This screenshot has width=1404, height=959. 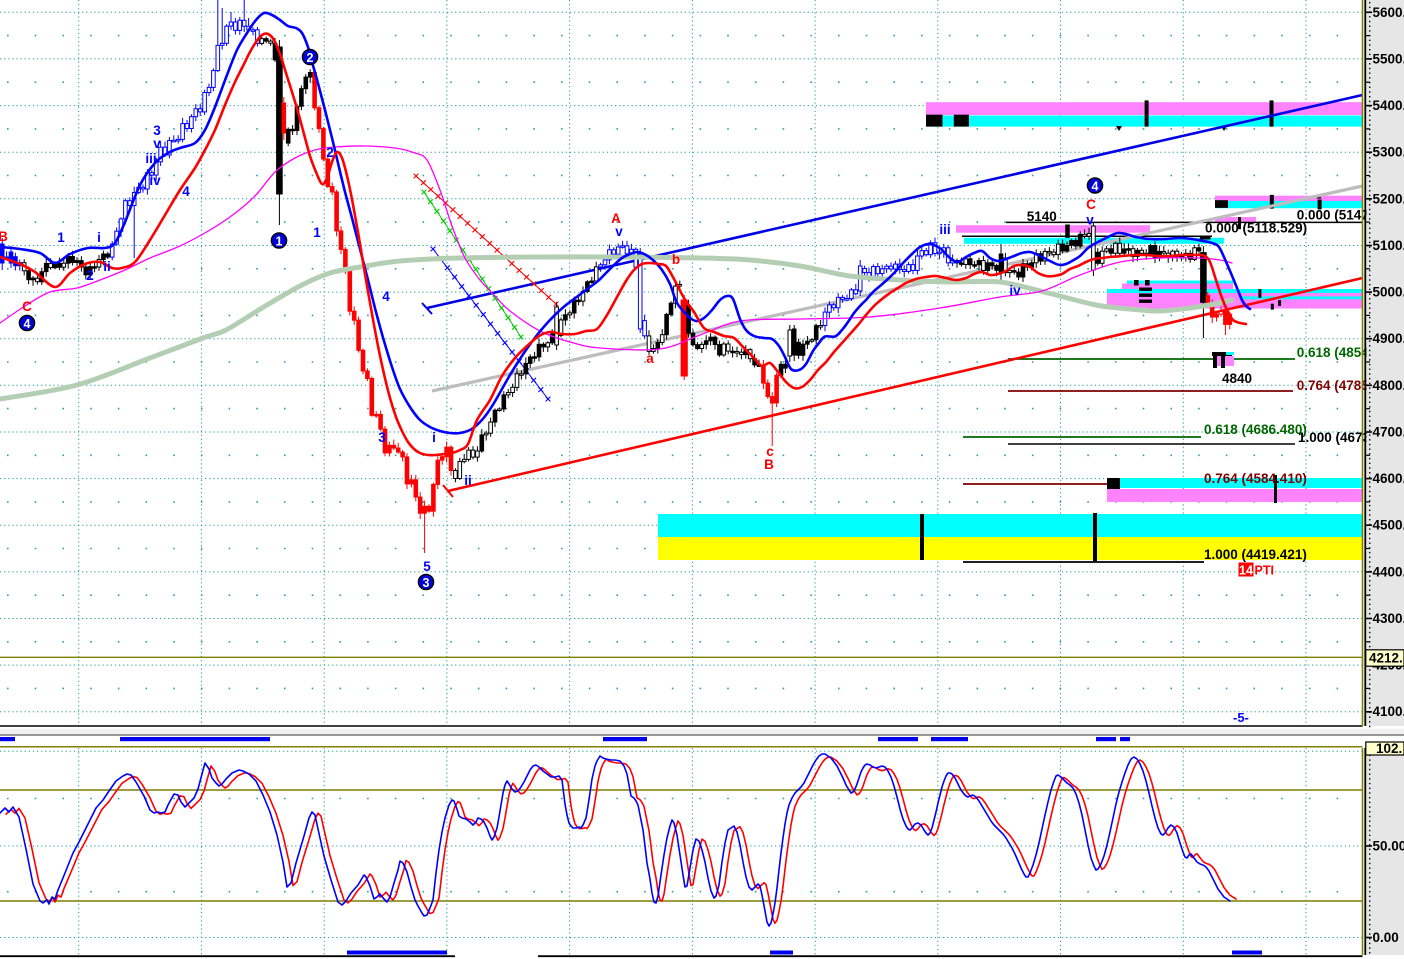 I want to click on svg-text: 4100., so click(x=1388, y=711).